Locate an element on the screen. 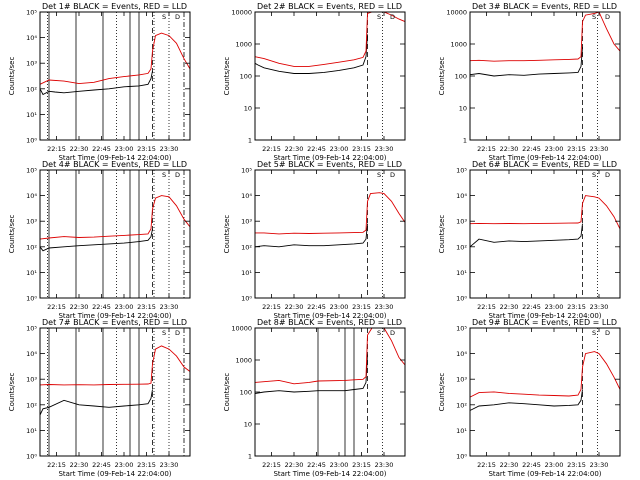 The width and height of the screenshot is (640, 480). y-tick-label: 1 is located at coordinates (250, 141).